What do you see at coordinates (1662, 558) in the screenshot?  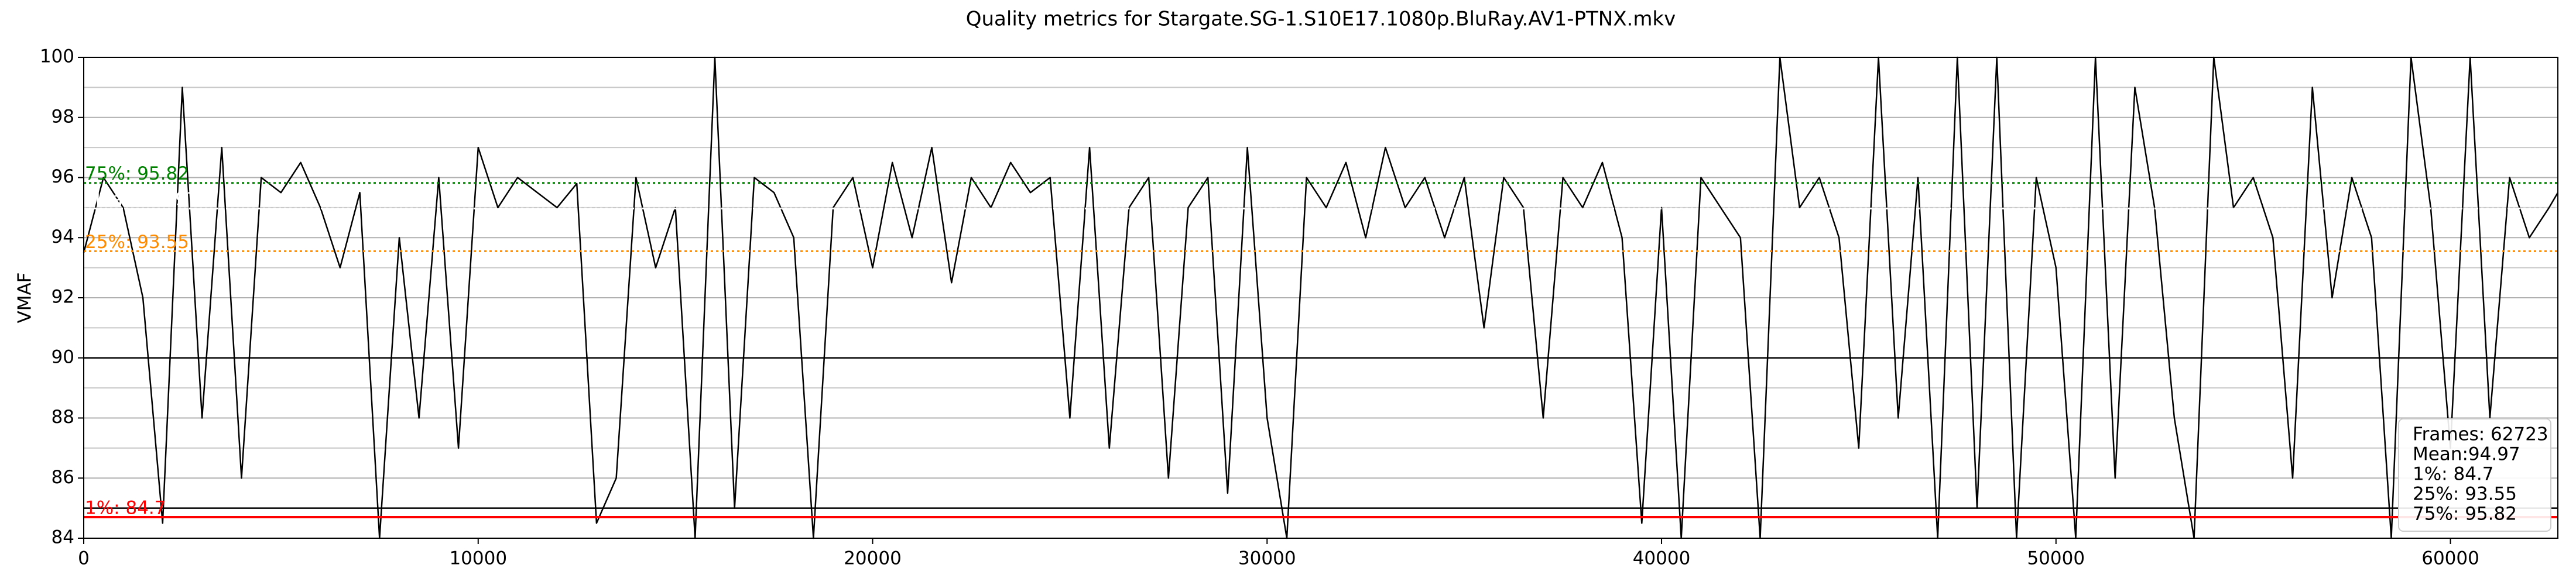 I see `x-tick-label: 40000` at bounding box center [1662, 558].